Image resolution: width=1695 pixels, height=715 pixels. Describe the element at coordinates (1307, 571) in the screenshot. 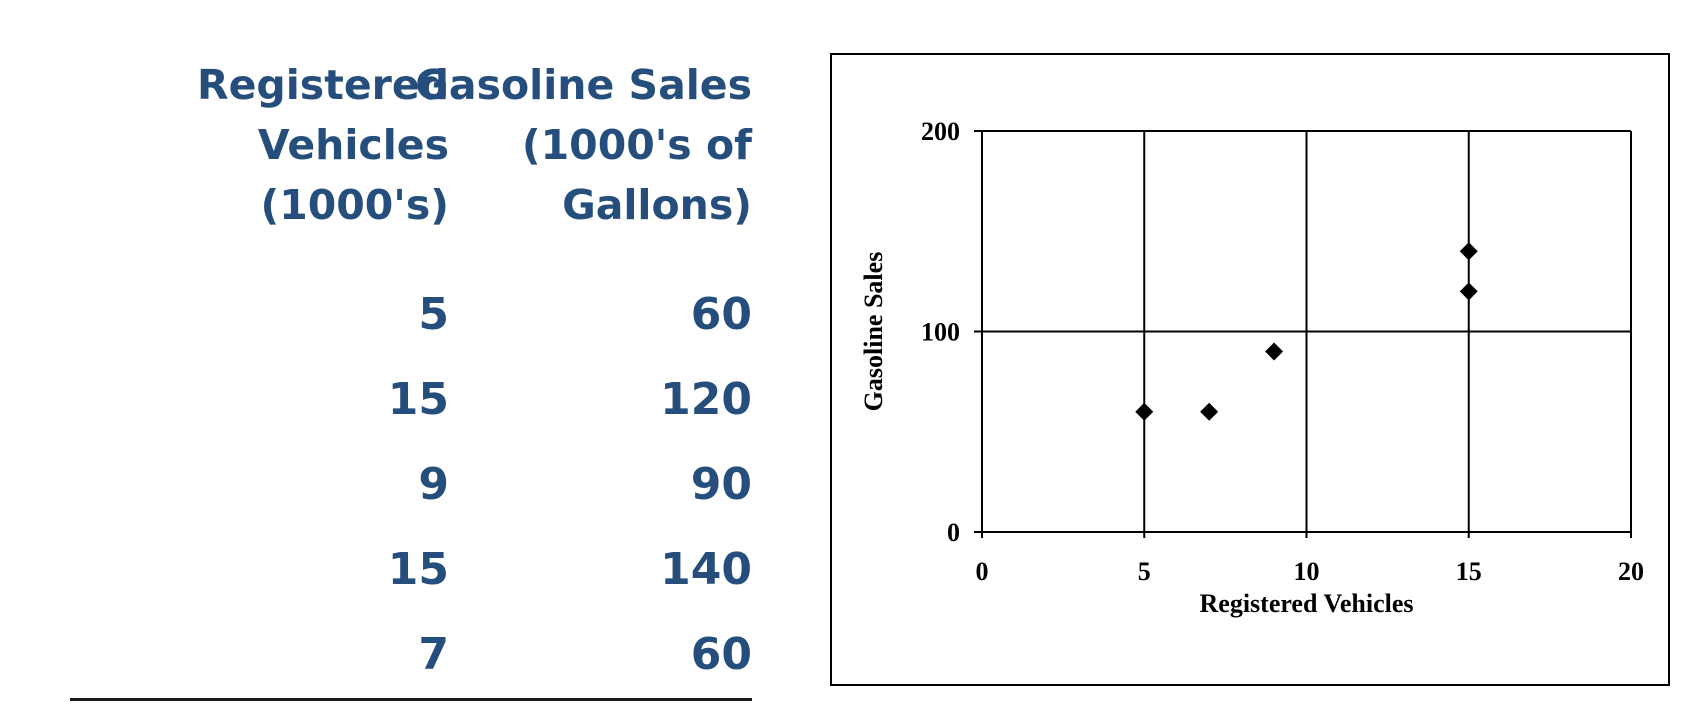

I see `x-tick-label: 10` at that location.